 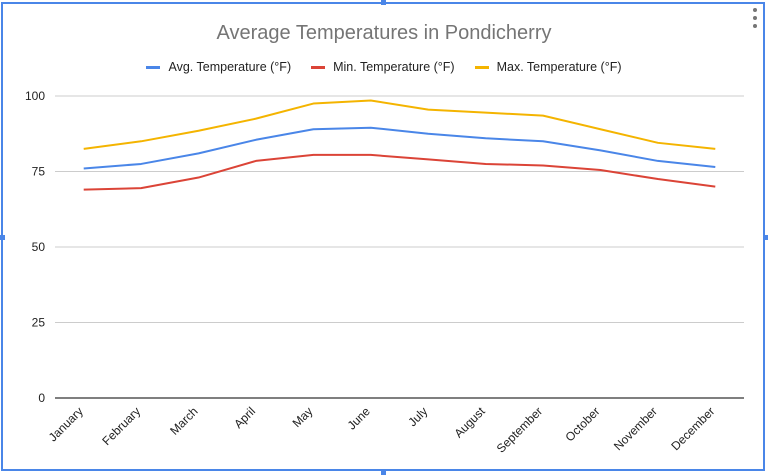 What do you see at coordinates (39, 323) in the screenshot?
I see `y-tick-label: 25` at bounding box center [39, 323].